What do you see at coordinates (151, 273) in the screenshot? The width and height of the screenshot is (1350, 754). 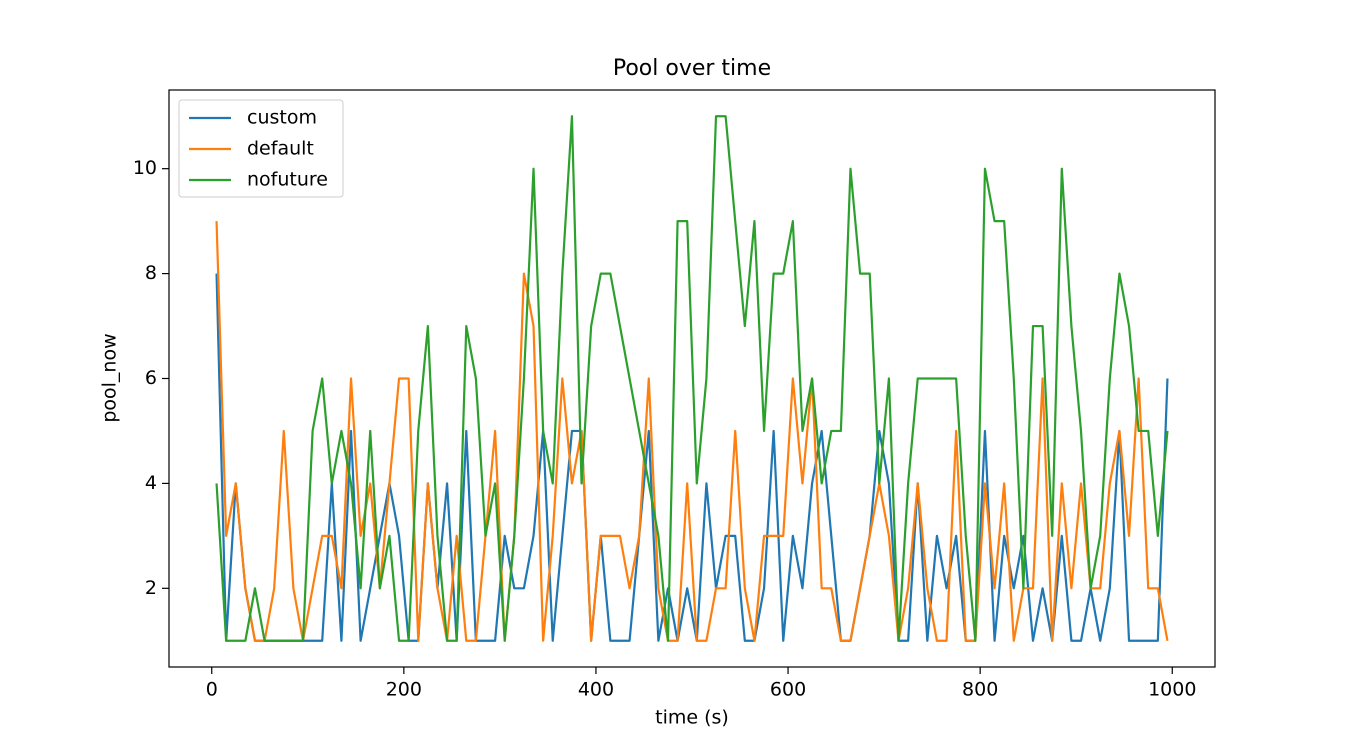 I see `y-tick-label: 8` at bounding box center [151, 273].